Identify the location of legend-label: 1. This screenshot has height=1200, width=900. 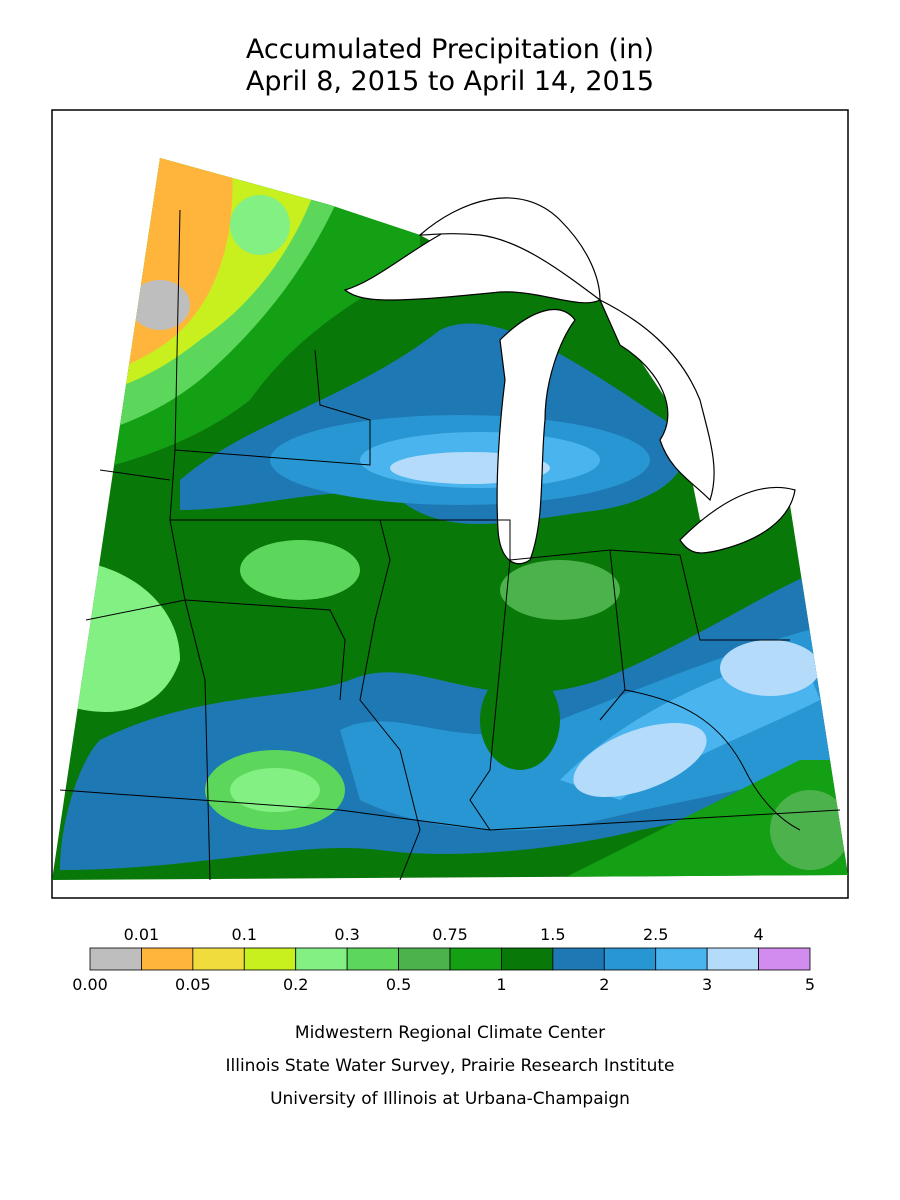
(501, 984).